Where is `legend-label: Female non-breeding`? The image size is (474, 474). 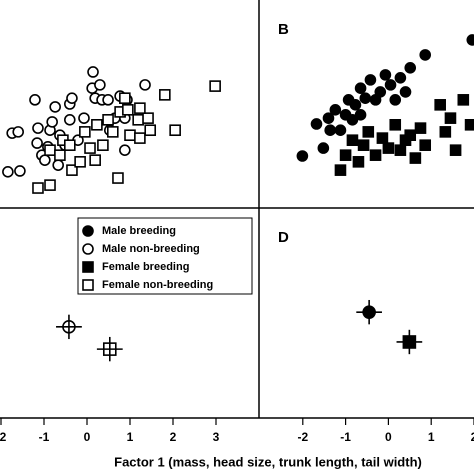
legend-label: Female non-breeding is located at coordinates (157, 285).